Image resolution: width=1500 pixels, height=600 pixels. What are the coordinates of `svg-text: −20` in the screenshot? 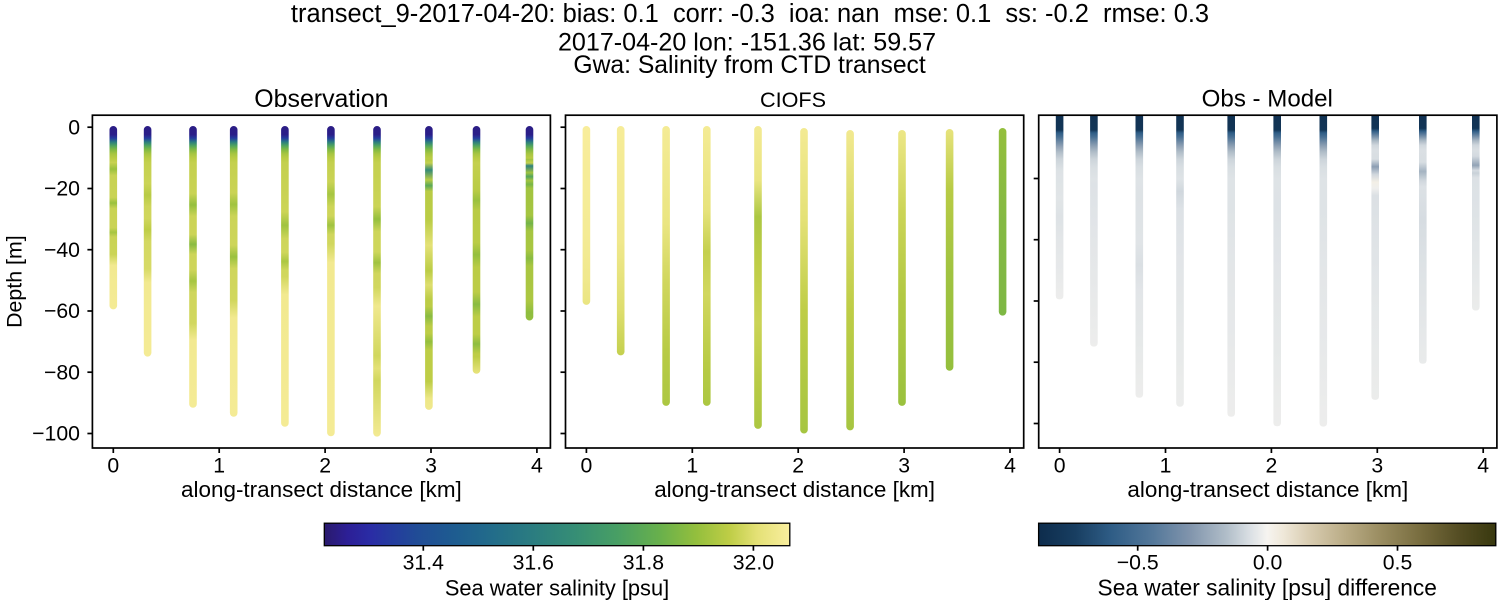 It's located at (62, 189).